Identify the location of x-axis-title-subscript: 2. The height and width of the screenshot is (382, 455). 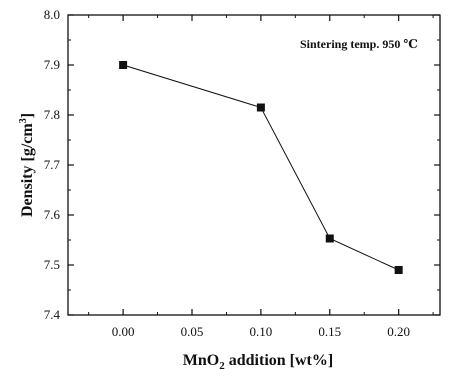
(222, 366).